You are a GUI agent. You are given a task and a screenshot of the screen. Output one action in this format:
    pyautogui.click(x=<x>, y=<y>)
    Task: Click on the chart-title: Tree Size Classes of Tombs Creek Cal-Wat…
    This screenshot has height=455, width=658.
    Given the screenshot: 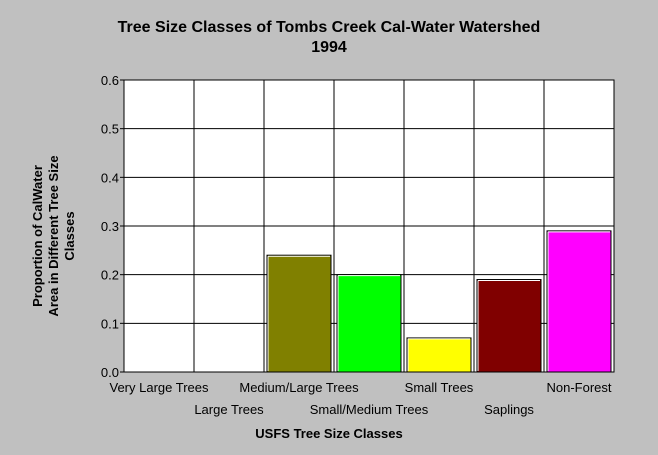 What is the action you would take?
    pyautogui.click(x=329, y=27)
    